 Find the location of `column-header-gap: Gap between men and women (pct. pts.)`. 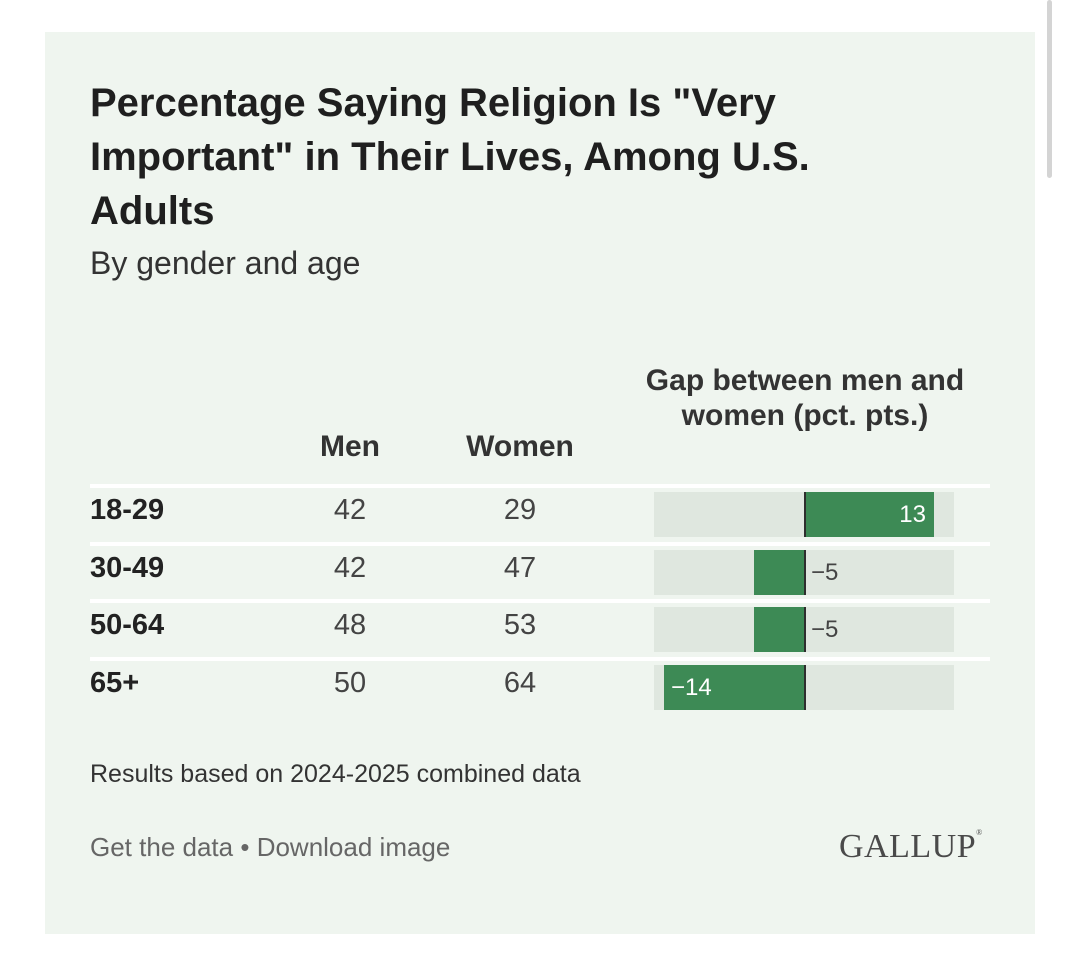

column-header-gap: Gap between men and women (pct. pts.) is located at coordinates (805, 398).